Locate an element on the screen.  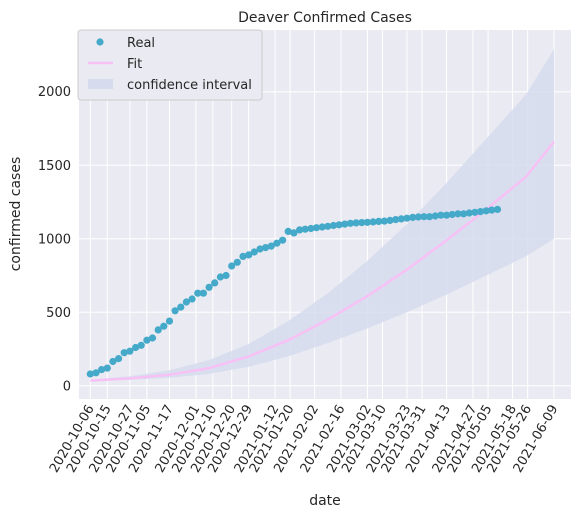
chart-title: Deaver Confirmed Cases is located at coordinates (325, 18).